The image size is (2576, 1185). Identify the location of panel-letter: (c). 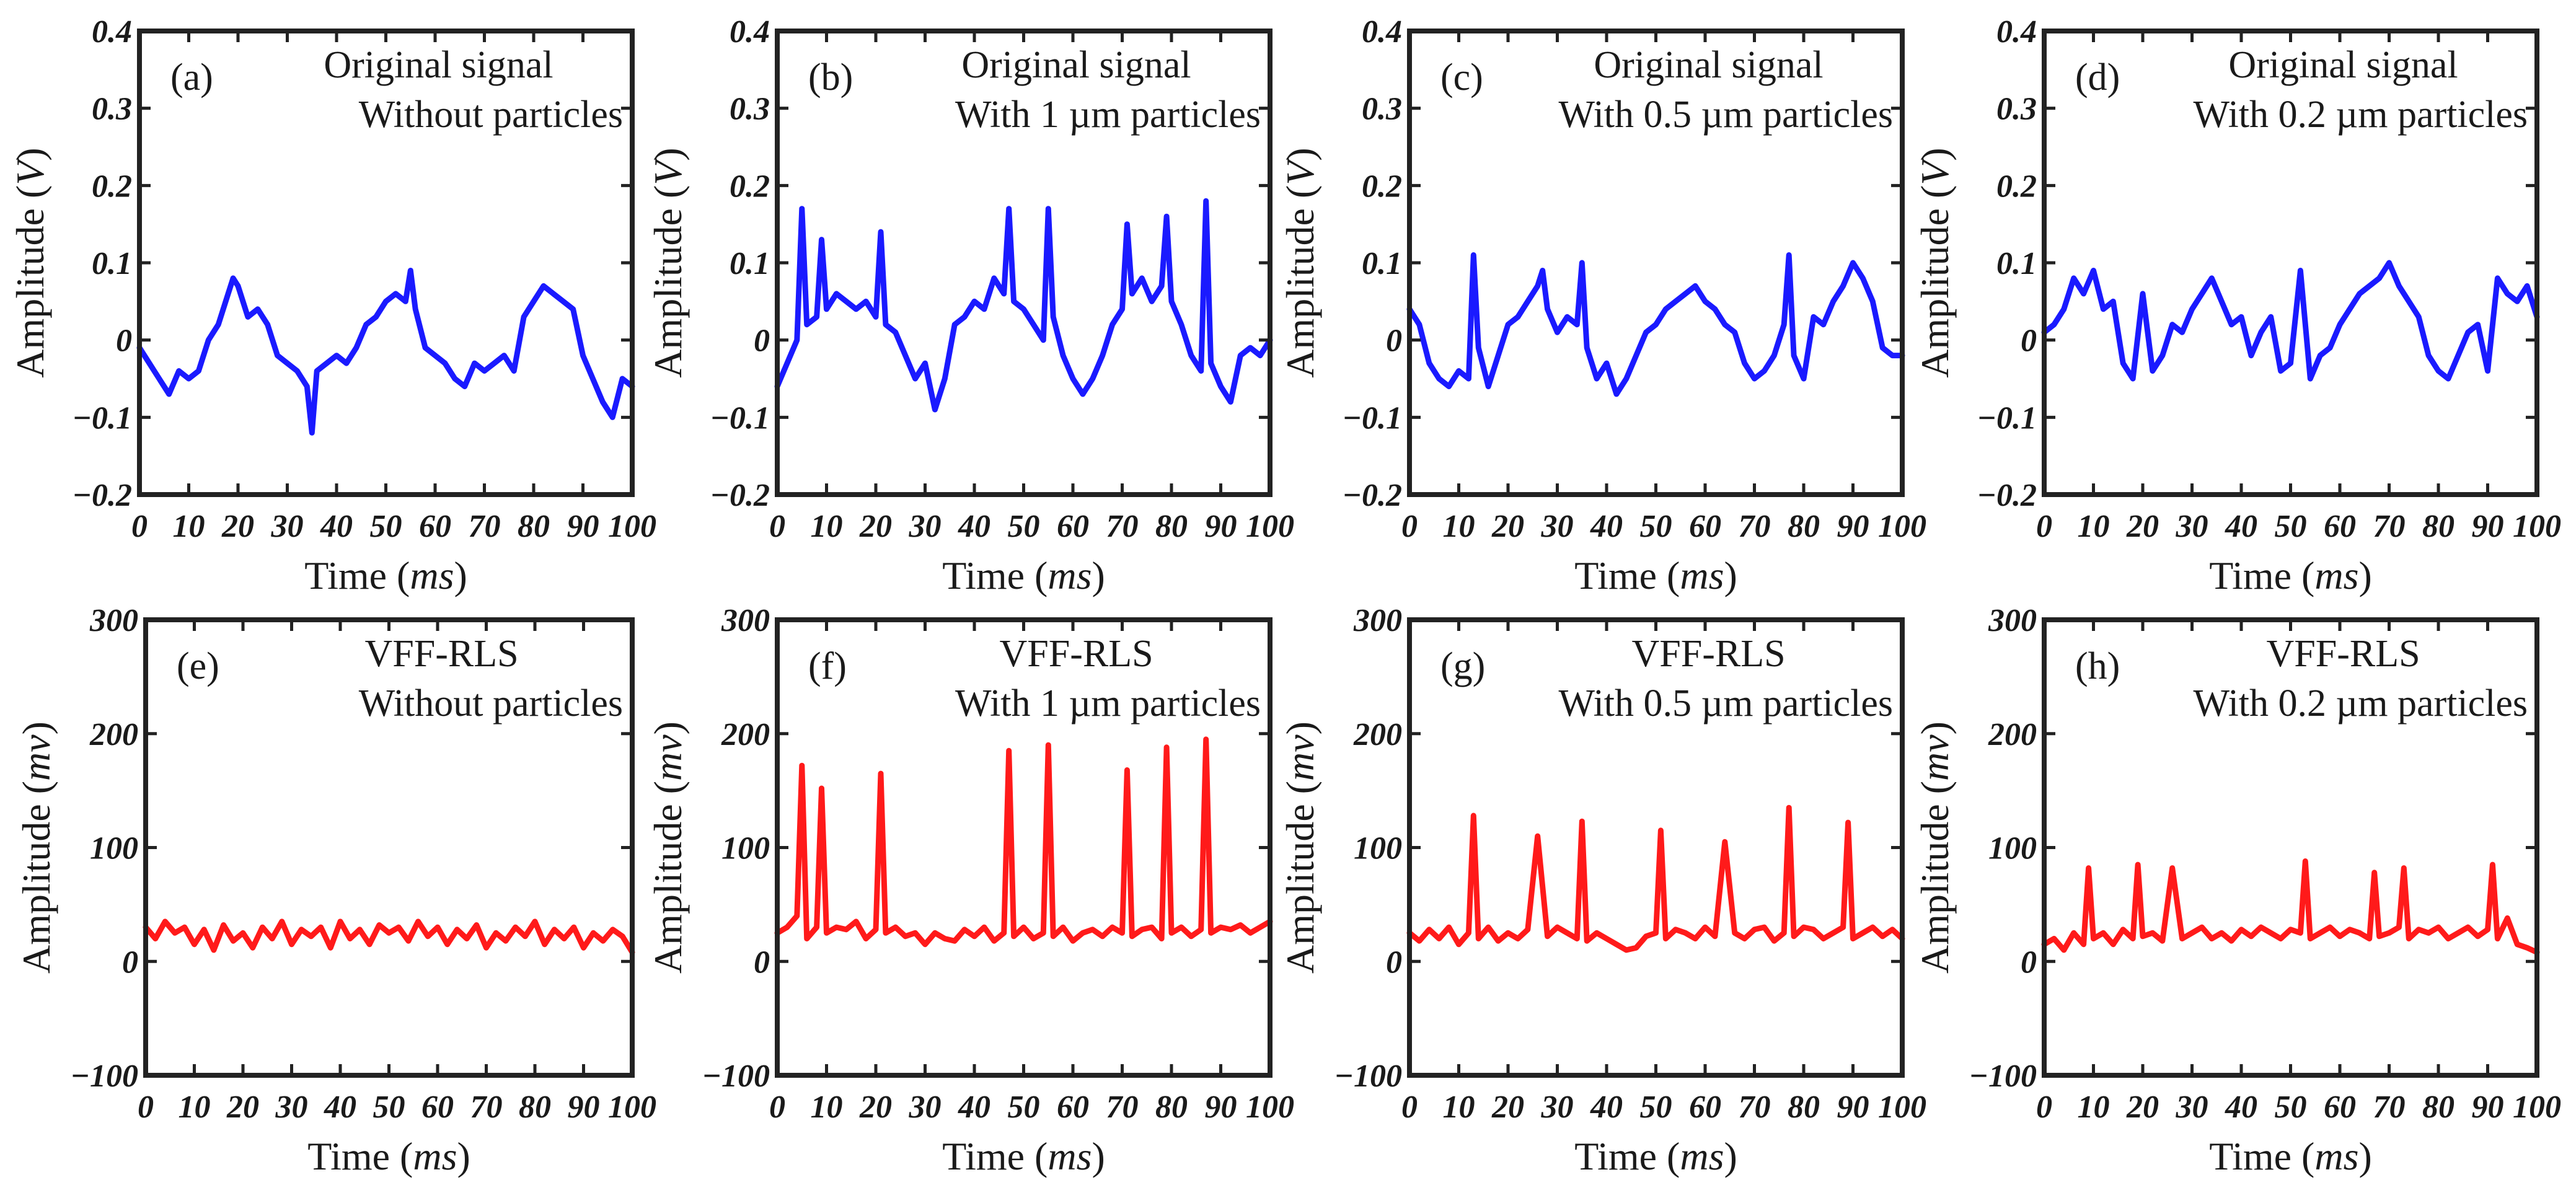
(1461, 77).